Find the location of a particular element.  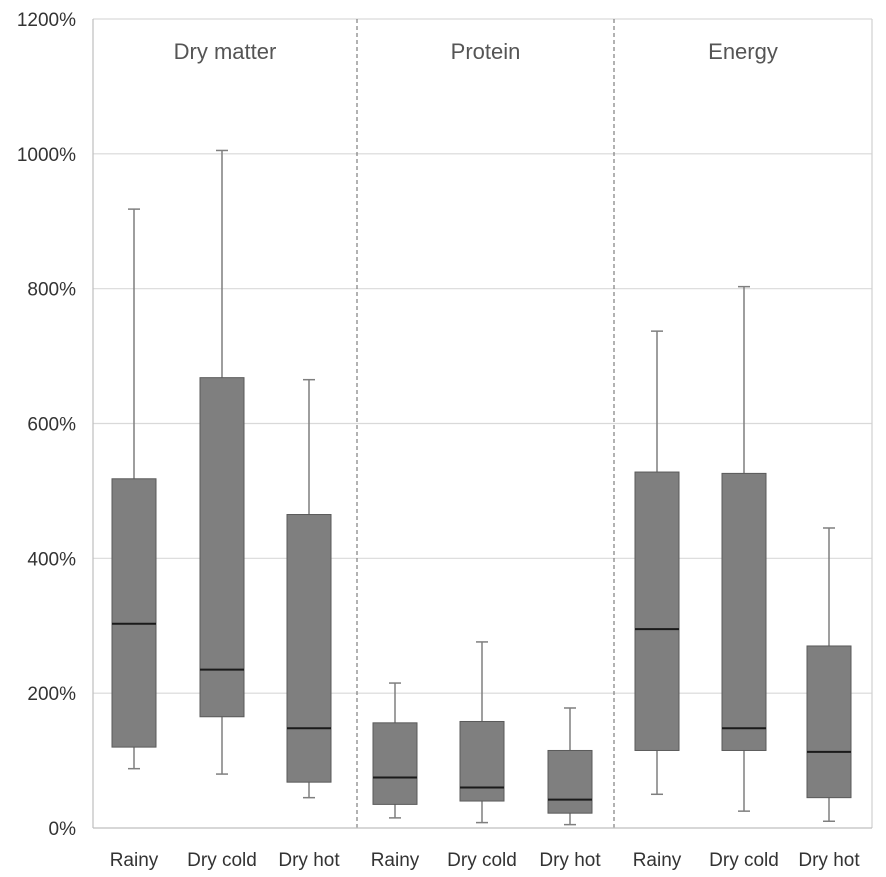

panel-titles: Dry matter Protein Energy is located at coordinates (476, 51).